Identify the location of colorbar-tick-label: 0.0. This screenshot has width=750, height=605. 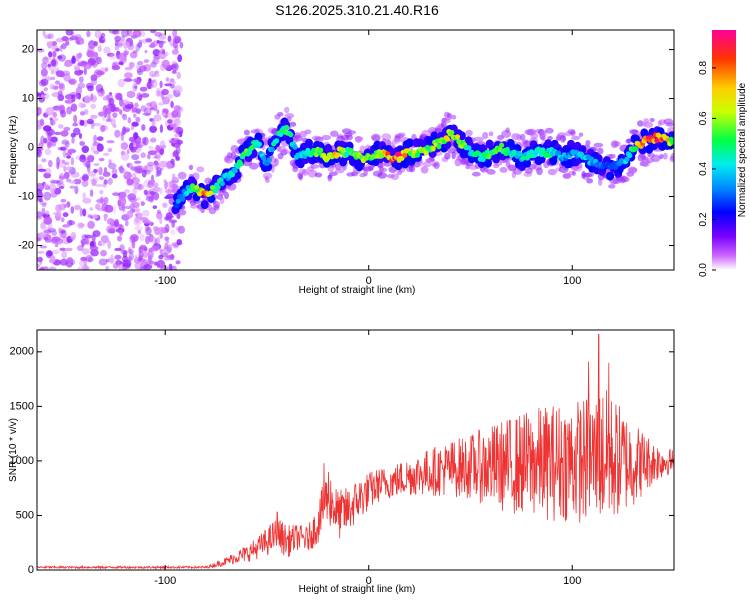
(703, 270).